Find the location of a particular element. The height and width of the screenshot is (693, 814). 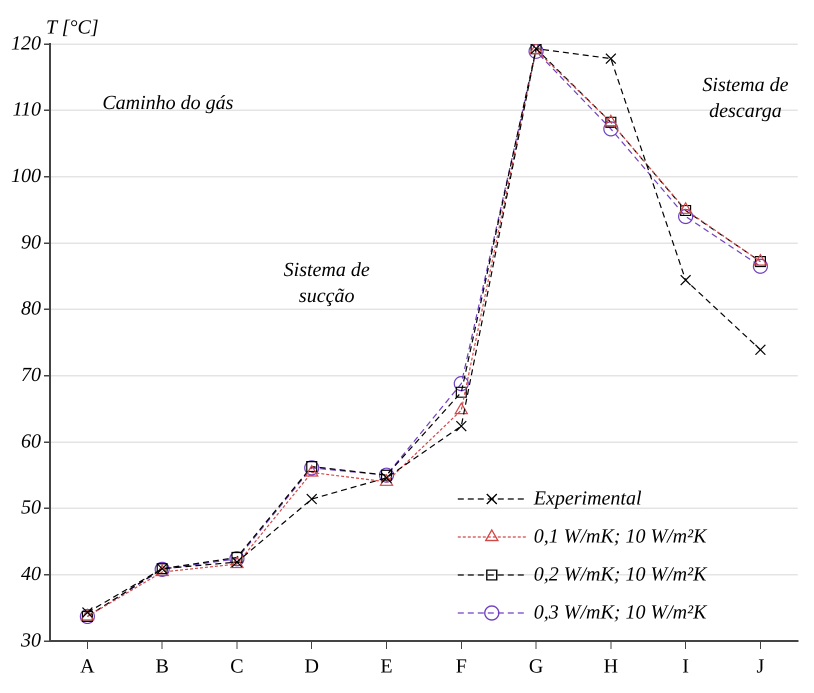

x-tick-label: H is located at coordinates (611, 666).